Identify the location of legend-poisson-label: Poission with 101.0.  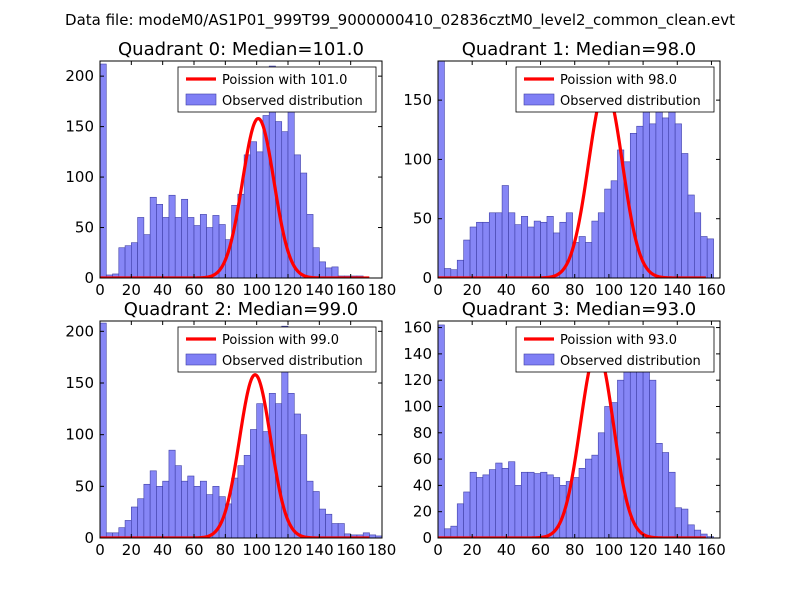
(284, 80).